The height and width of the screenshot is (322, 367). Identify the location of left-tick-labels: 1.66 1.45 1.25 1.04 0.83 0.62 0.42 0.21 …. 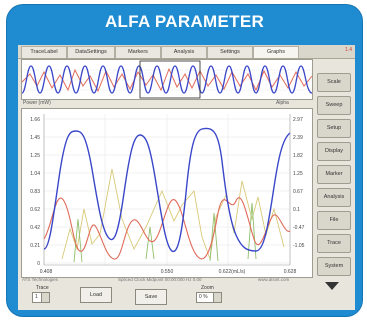
(35, 192).